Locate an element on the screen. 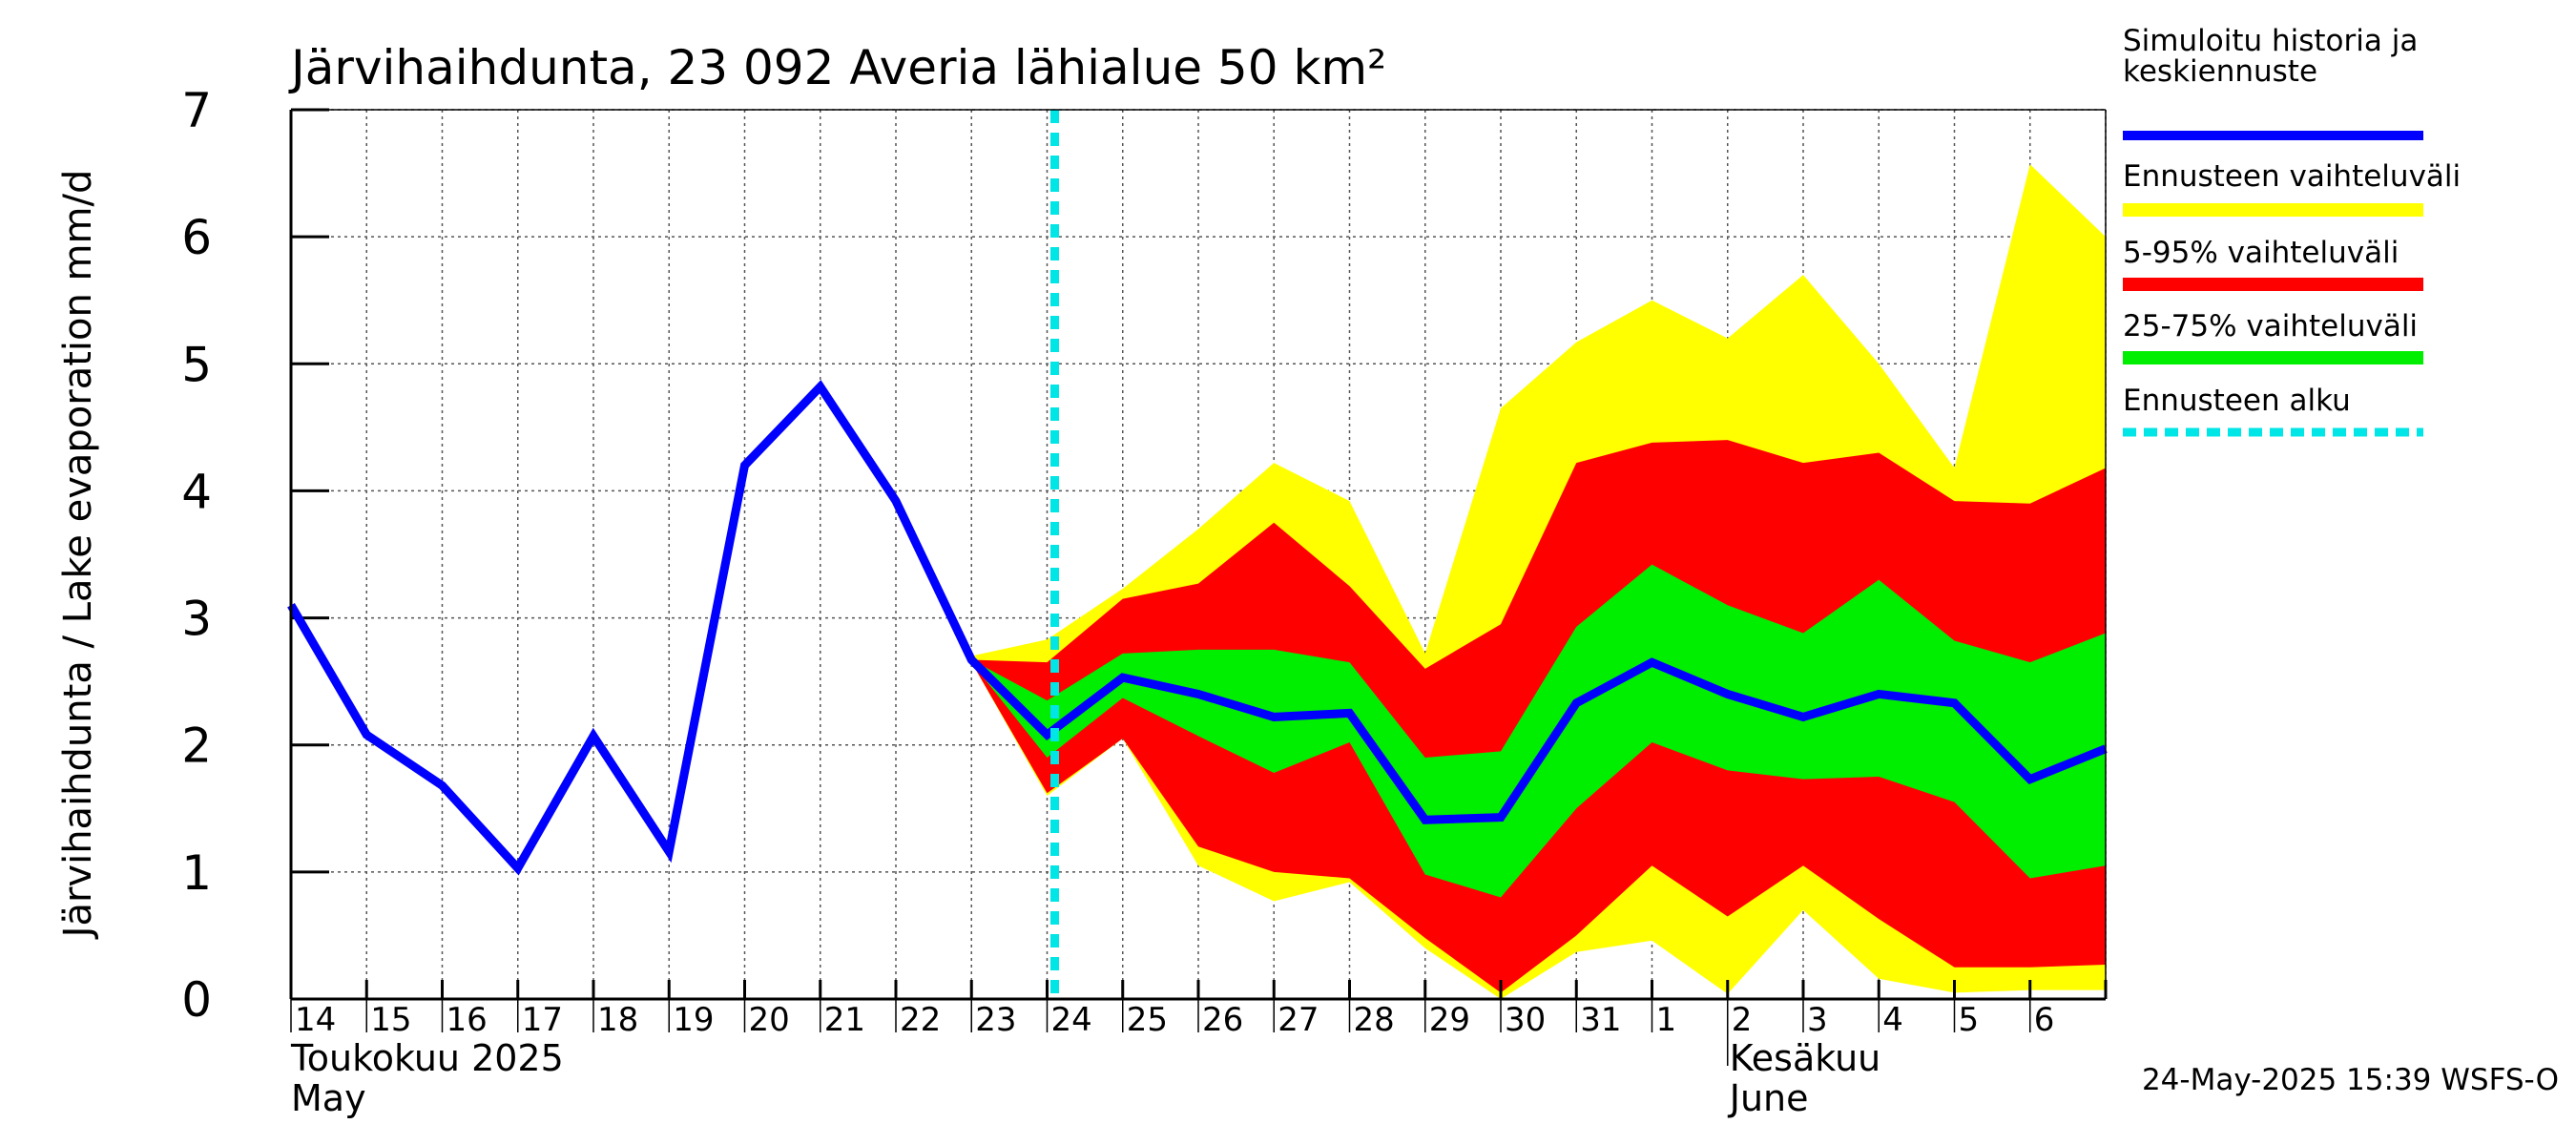 The width and height of the screenshot is (2576, 1145). x-tick-label: 14 is located at coordinates (315, 1020).